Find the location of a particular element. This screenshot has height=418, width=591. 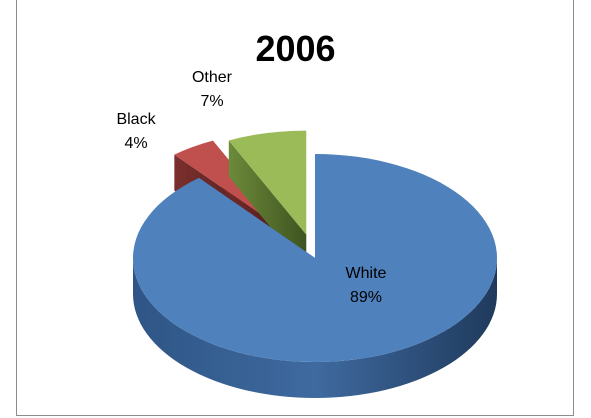

chart-title: 2006 is located at coordinates (295, 48).